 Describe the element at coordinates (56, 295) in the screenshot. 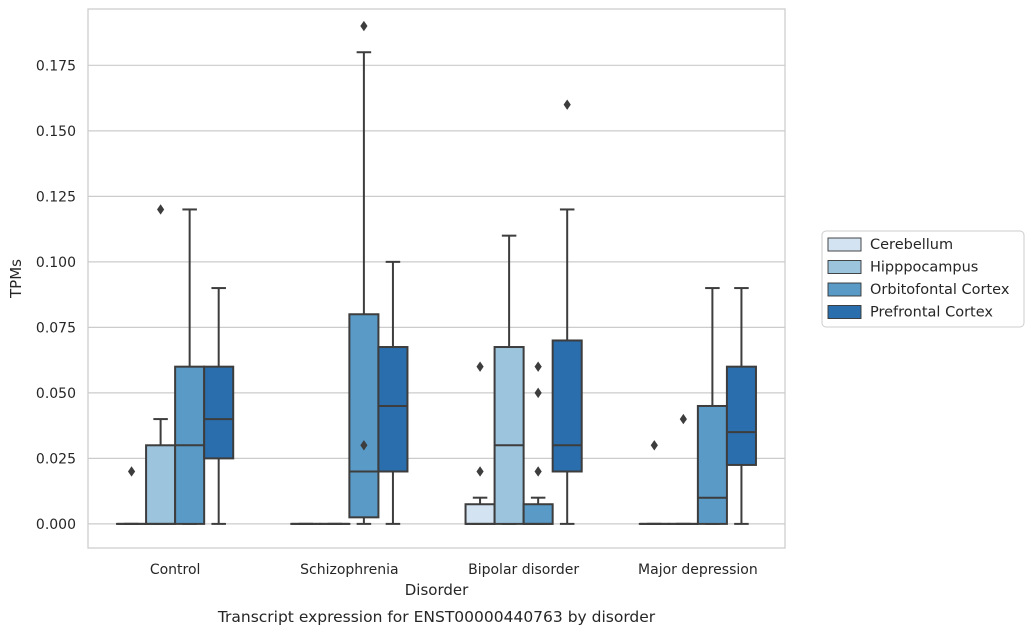

I see `y-tick-labels: 0.000 0.025 0.050 0.075 0.100 0.125 0.150 0.175` at that location.